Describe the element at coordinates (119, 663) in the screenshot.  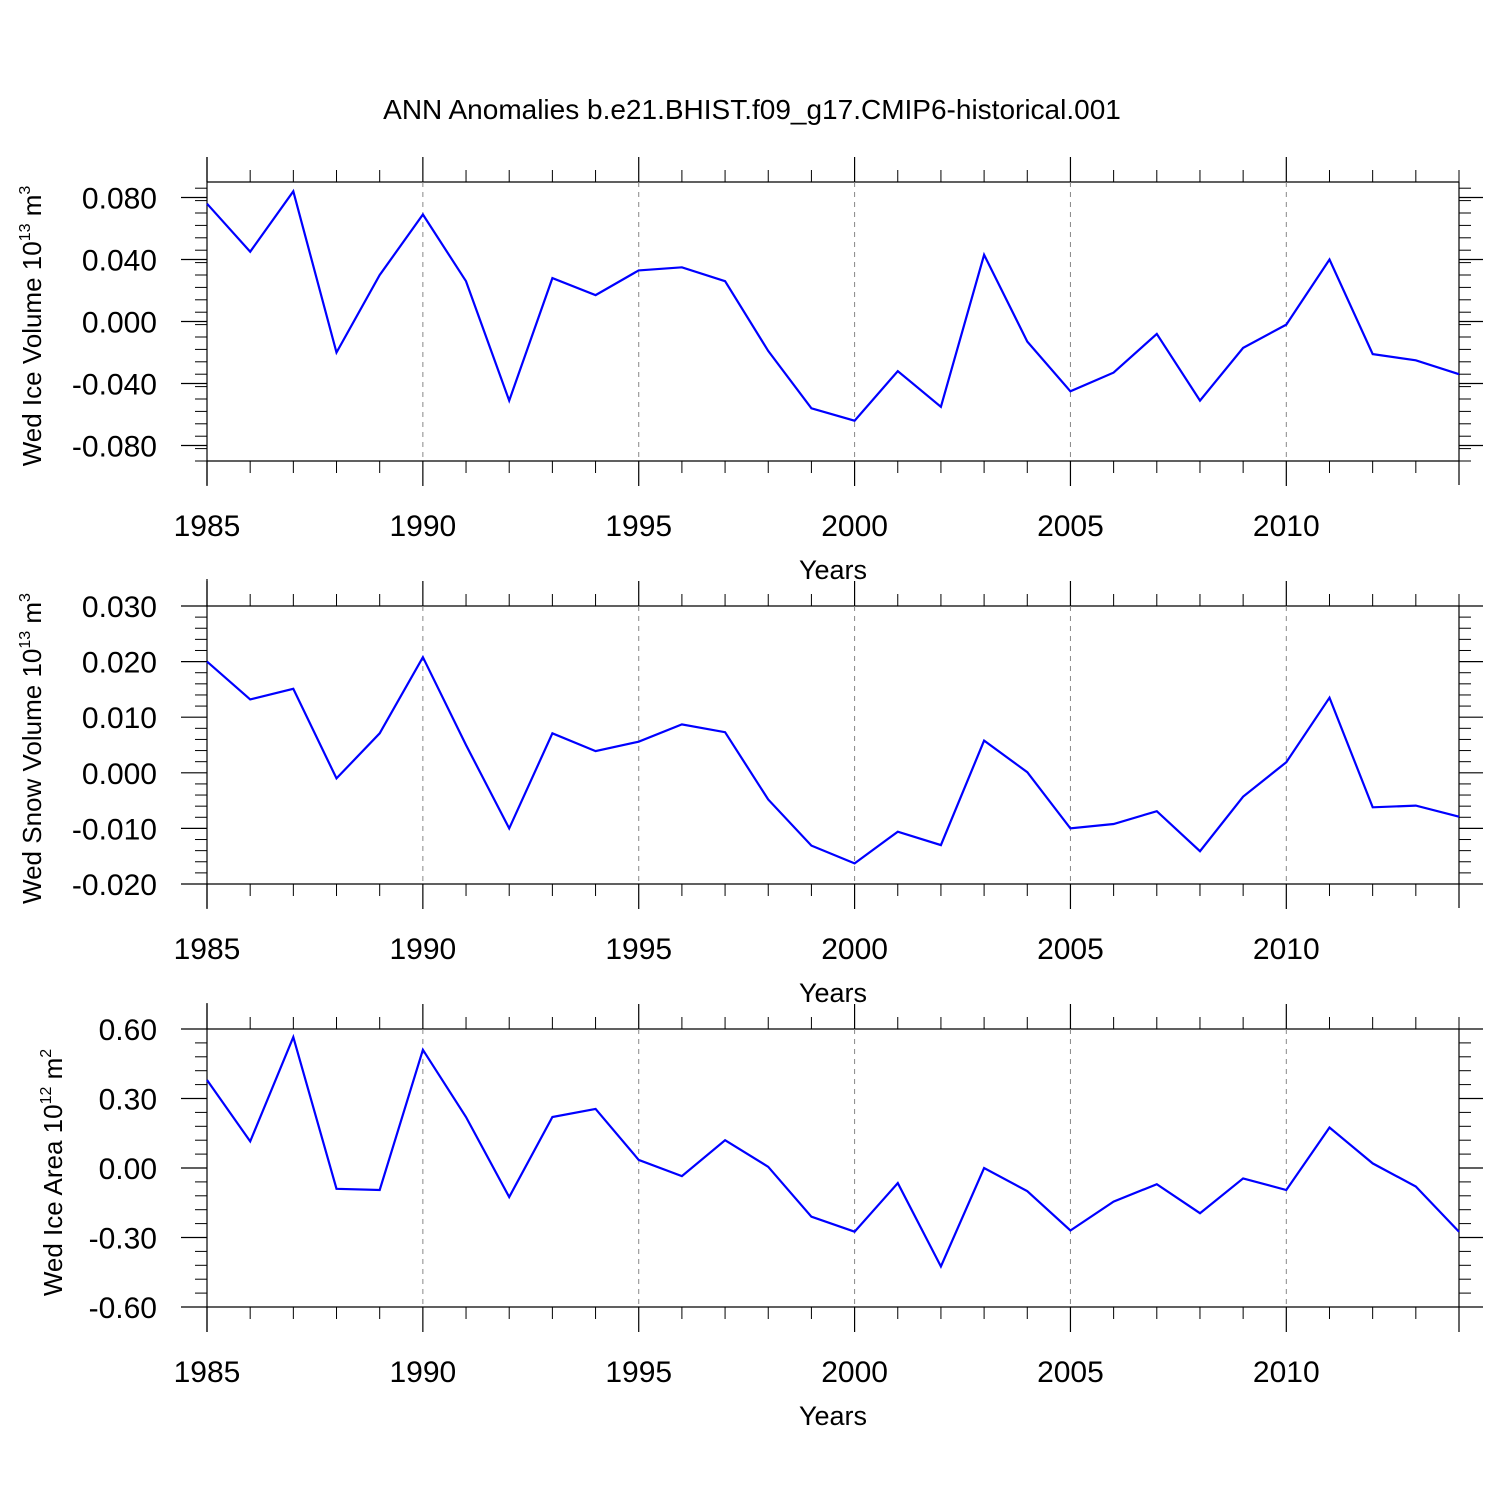
I see `y-tick-label: 0.020` at that location.